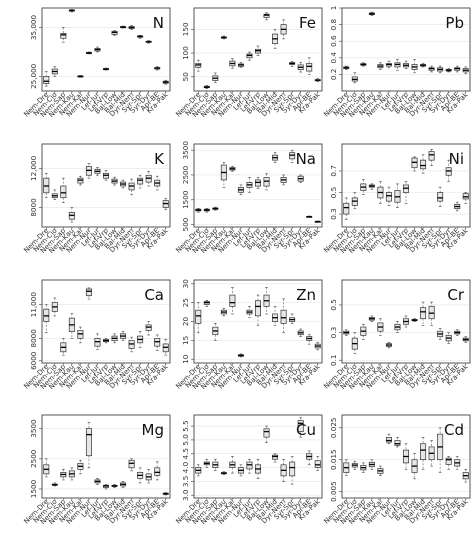 The image size is (474, 553). Describe the element at coordinates (363, 64) in the screenshot. I see `box-pb-nem-sap` at that location.